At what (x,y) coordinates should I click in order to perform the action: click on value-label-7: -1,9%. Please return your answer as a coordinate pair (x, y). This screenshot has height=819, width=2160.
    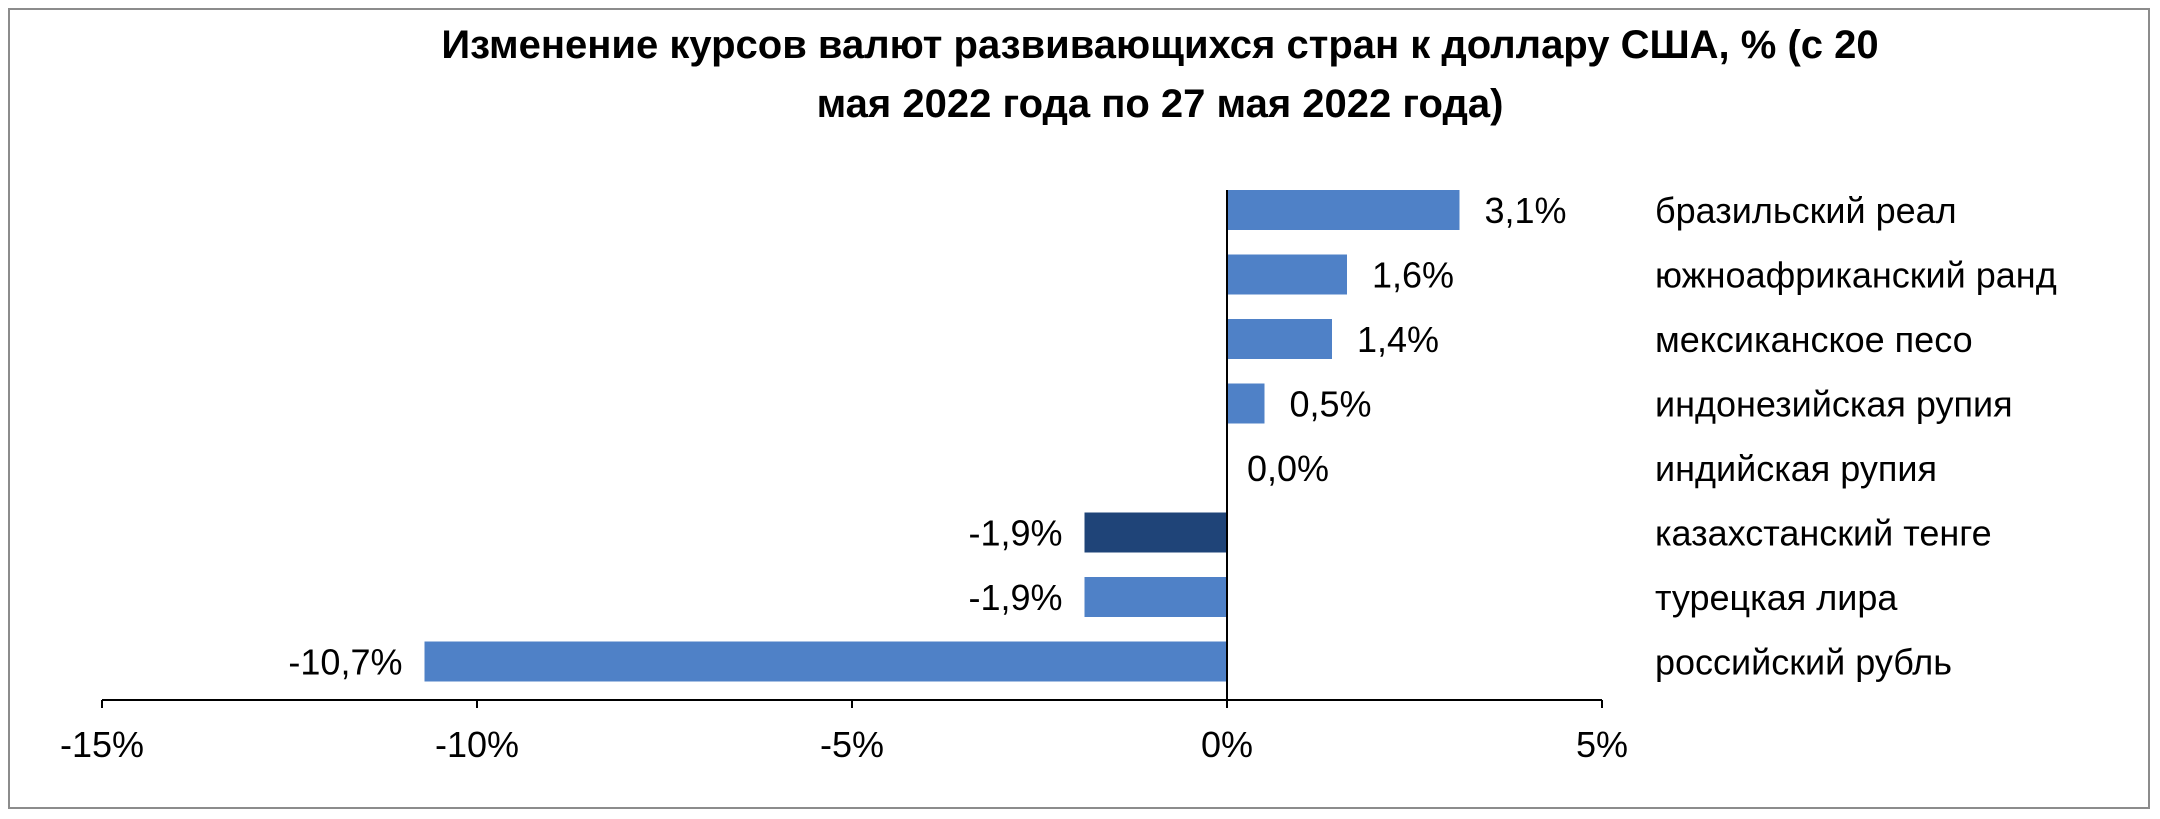
    Looking at the image, I should click on (1015, 597).